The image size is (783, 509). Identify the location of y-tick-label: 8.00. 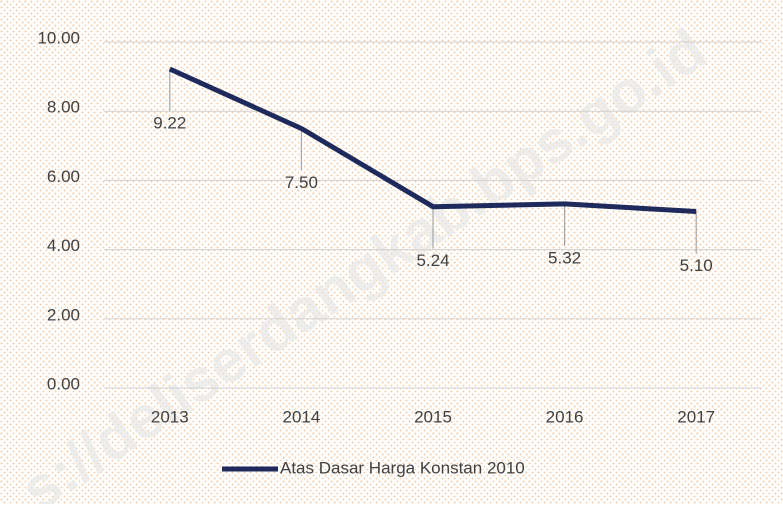
(63, 107).